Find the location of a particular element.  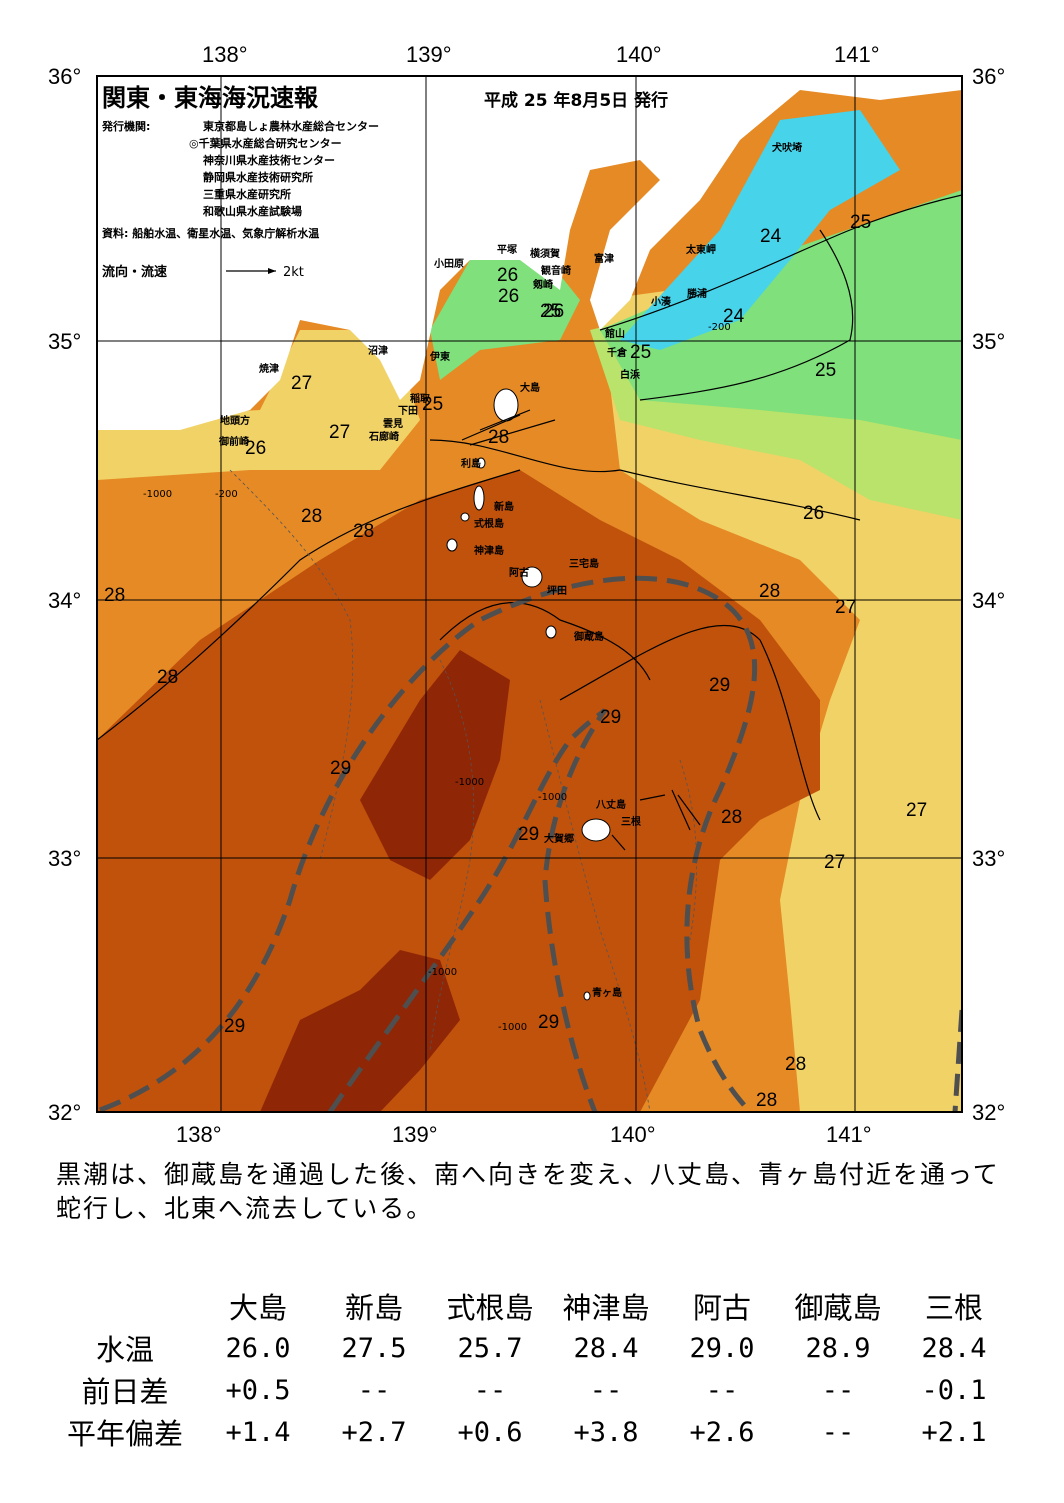

publisher: 東京都島しょ農林水産総合センター is located at coordinates (291, 126).